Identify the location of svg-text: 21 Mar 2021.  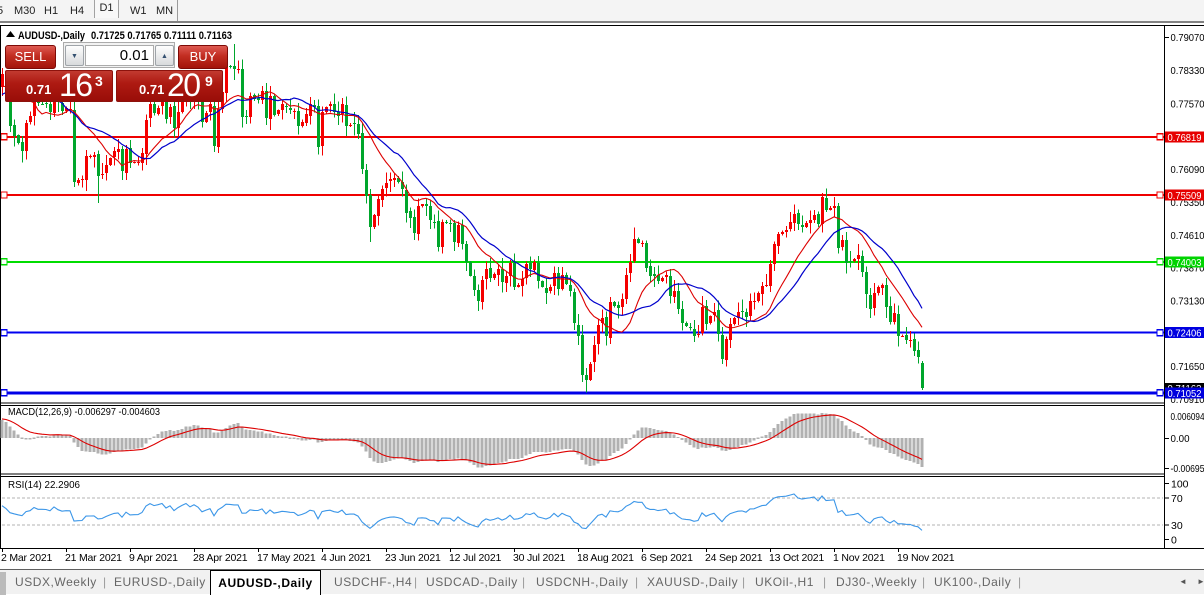
(93, 558).